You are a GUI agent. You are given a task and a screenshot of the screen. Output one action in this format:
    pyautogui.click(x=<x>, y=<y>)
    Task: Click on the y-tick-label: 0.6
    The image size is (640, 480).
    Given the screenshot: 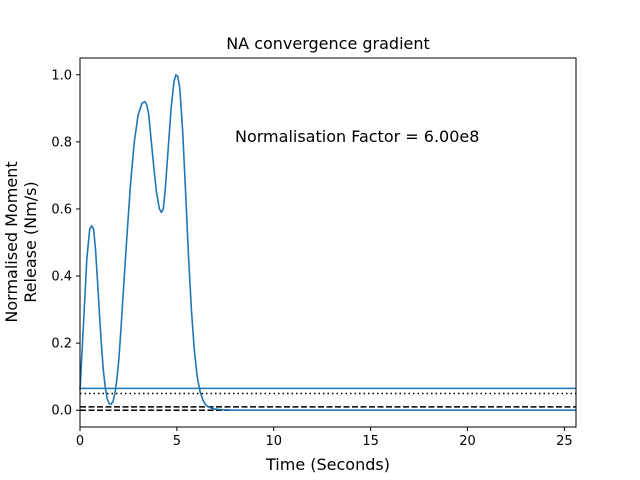 What is the action you would take?
    pyautogui.click(x=61, y=209)
    